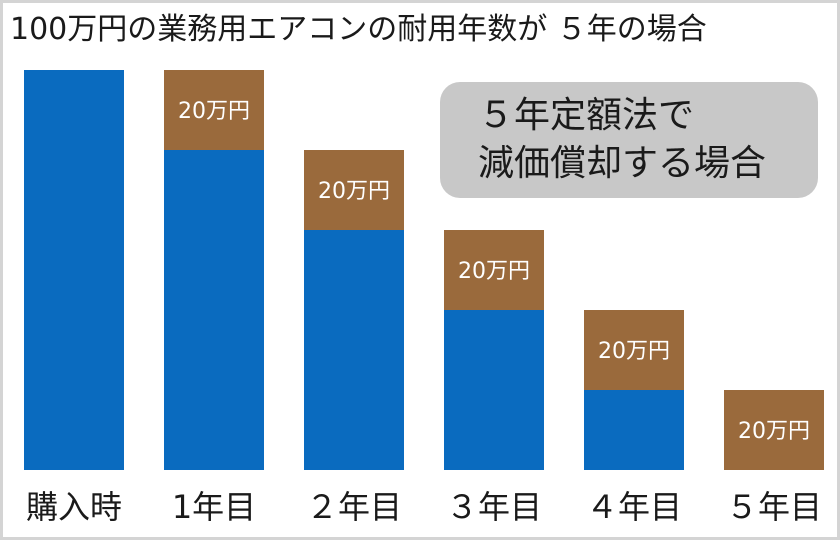 The width and height of the screenshot is (840, 540). I want to click on callout-line-1: ５年定額法で, so click(586, 115).